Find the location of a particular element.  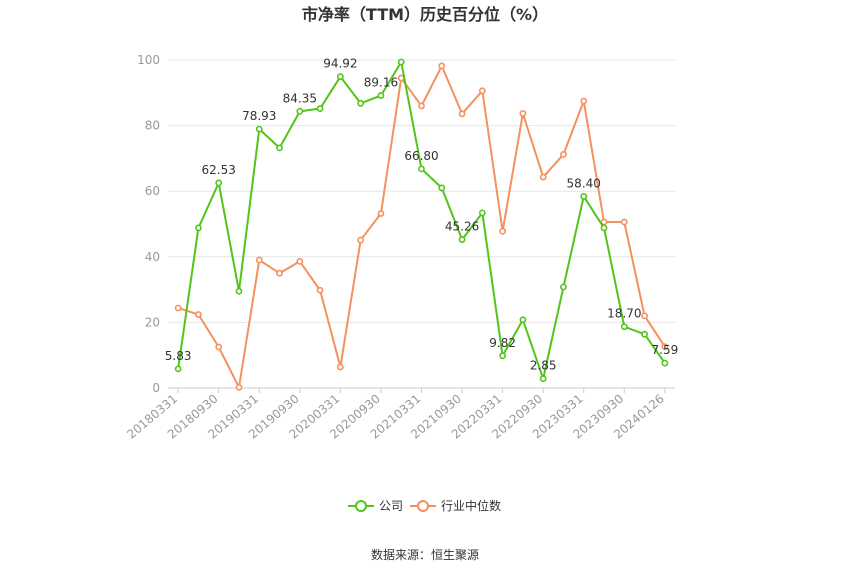

data-label: 84.35 is located at coordinates (300, 98).